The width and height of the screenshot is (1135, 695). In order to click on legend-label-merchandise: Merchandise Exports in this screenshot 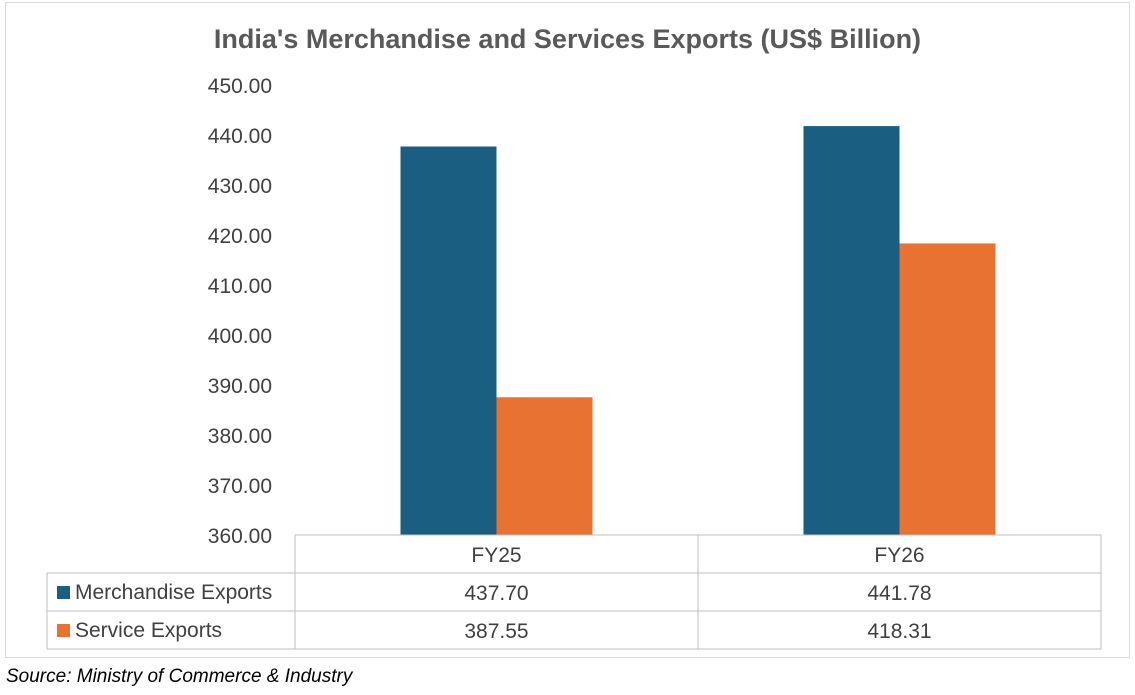, I will do `click(173, 592)`.